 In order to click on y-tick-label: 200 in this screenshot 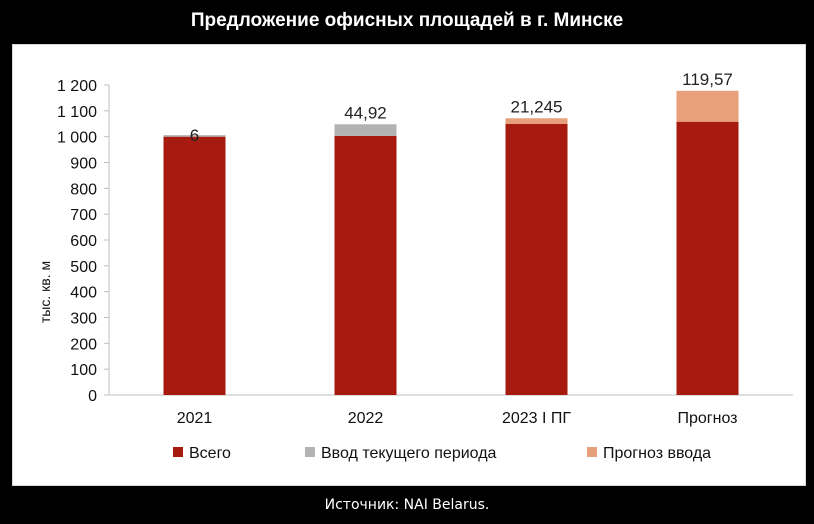, I will do `click(83, 344)`.